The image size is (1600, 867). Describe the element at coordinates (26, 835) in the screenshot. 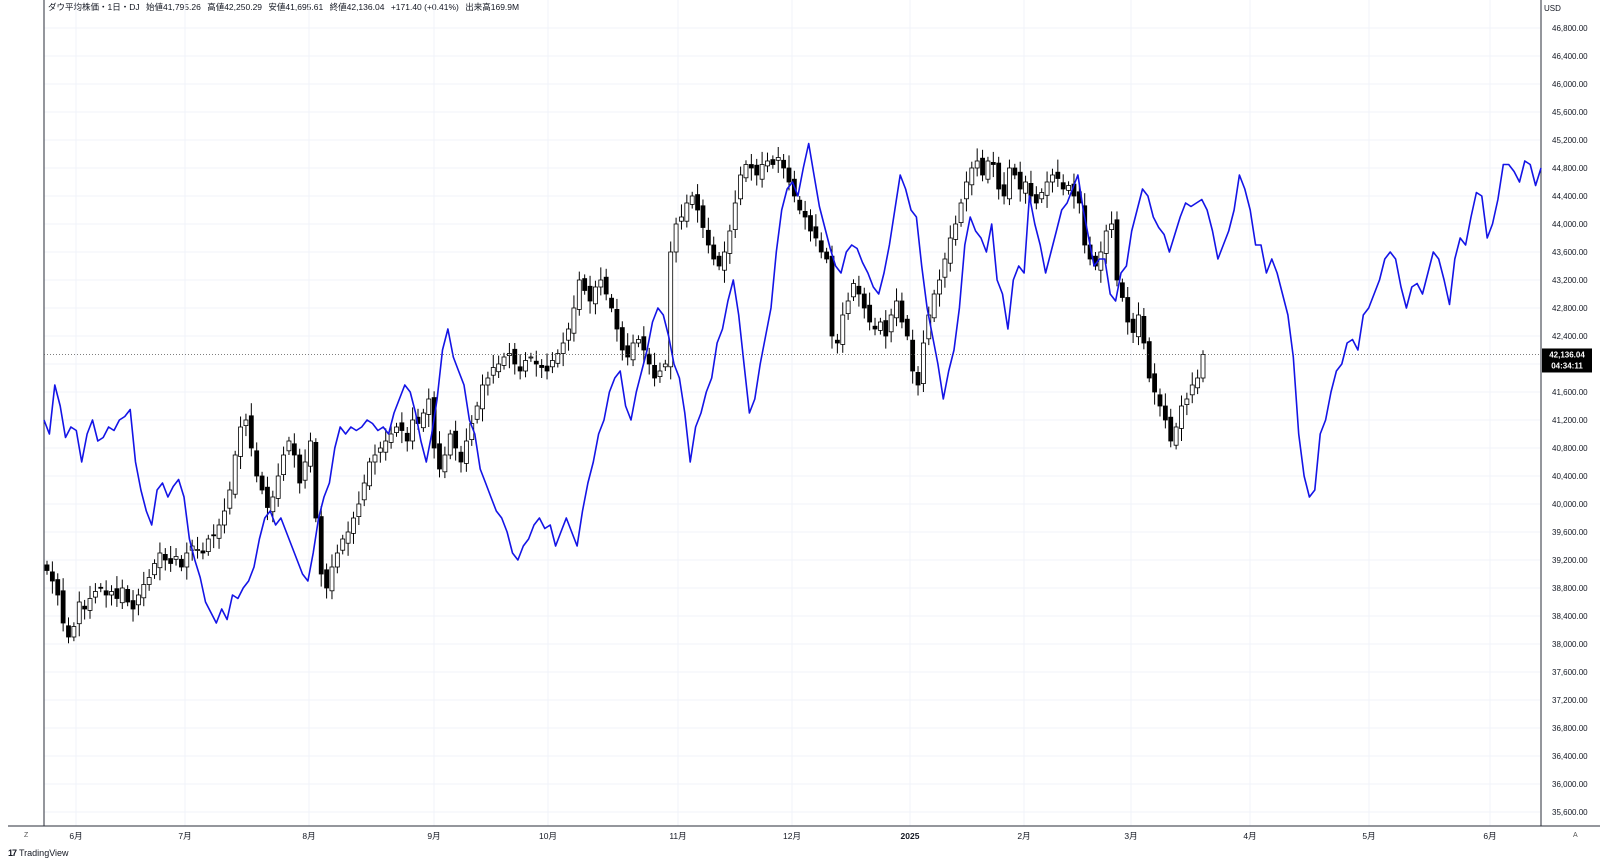

I see `time-axis-zoom-button: Z` at that location.